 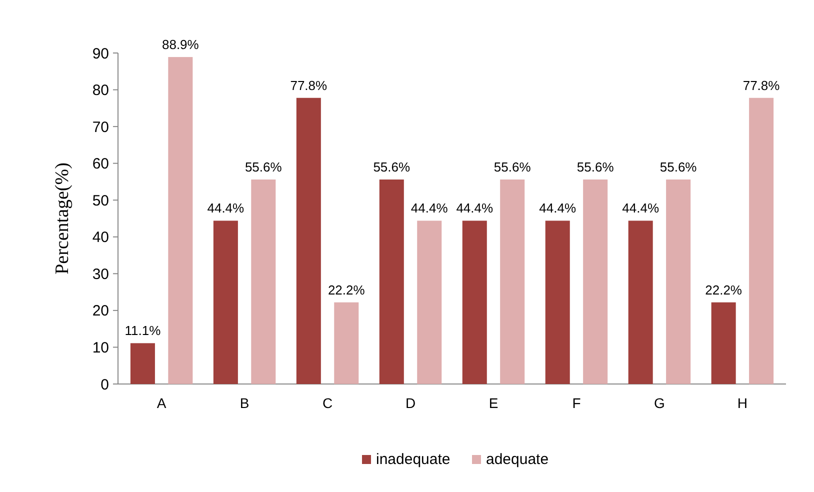 What do you see at coordinates (576, 403) in the screenshot?
I see `x-tick-label: F` at bounding box center [576, 403].